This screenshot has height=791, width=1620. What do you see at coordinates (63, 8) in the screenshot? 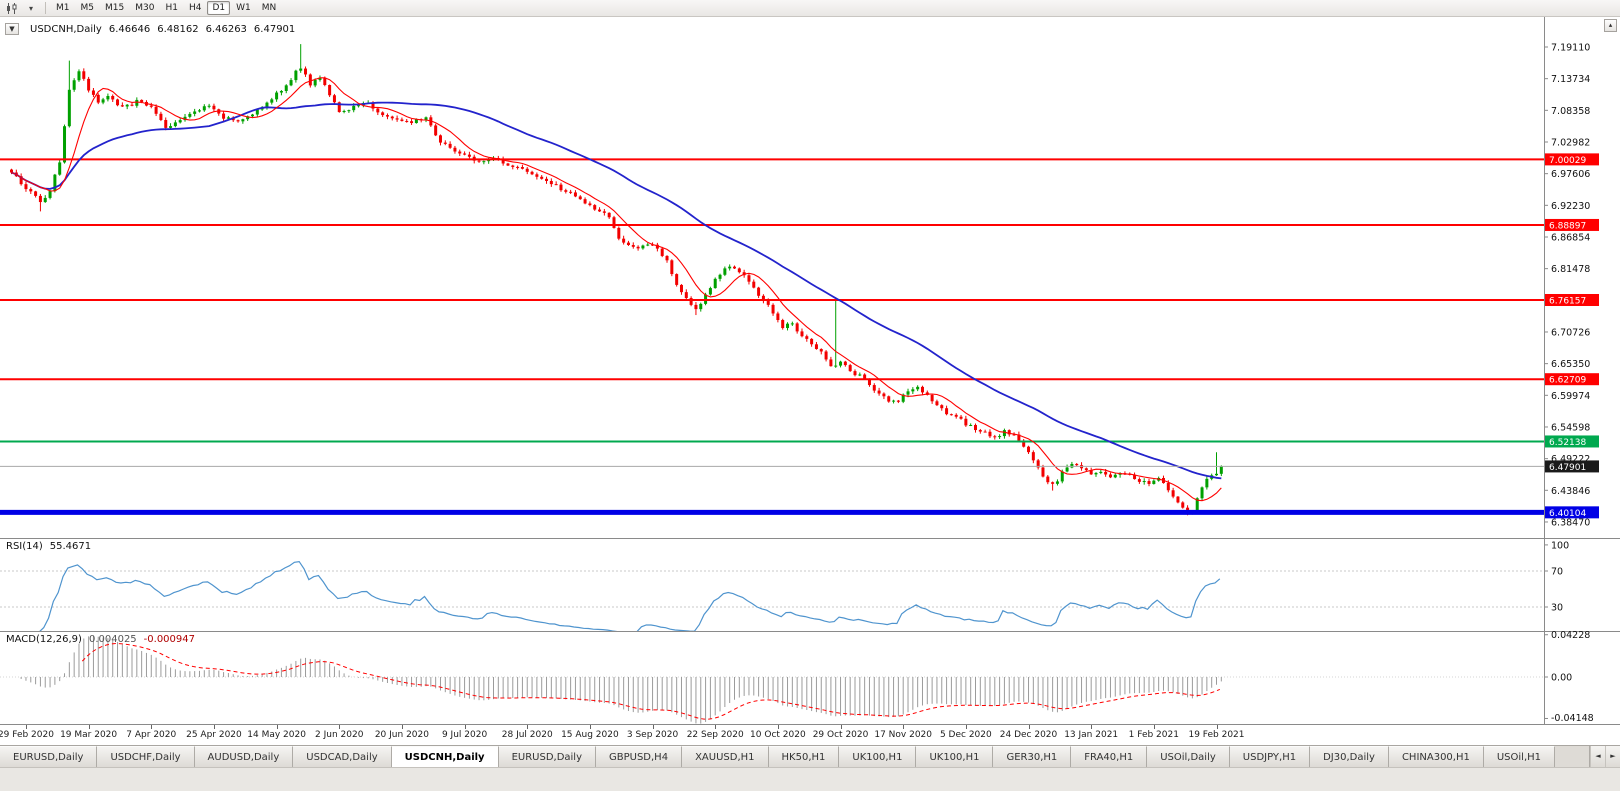
I see `timeframe-button-m1: M1` at bounding box center [63, 8].